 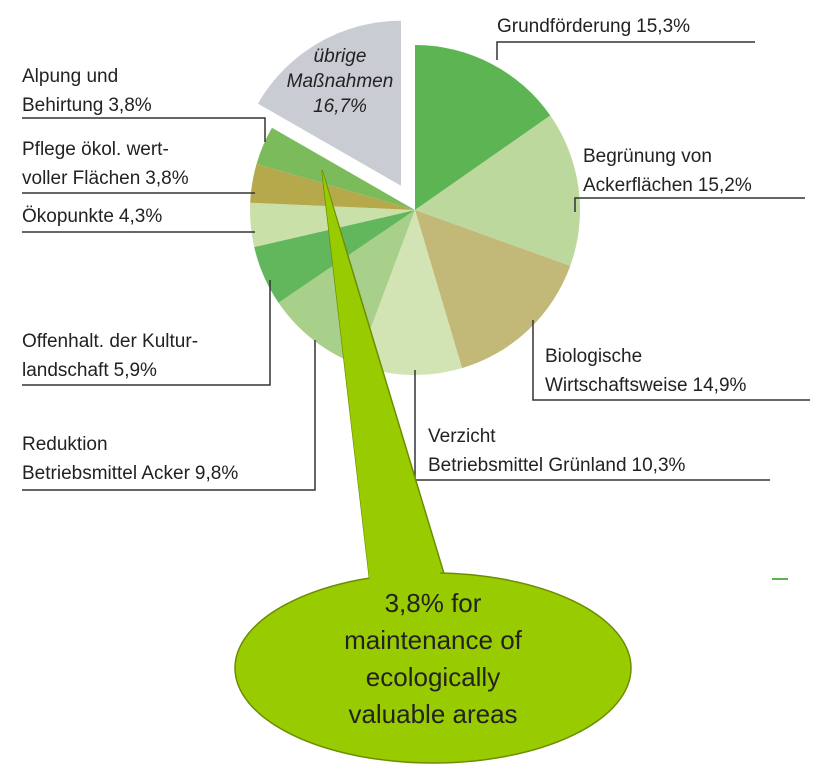 I want to click on category-label: landschaft, so click(x=65, y=370).